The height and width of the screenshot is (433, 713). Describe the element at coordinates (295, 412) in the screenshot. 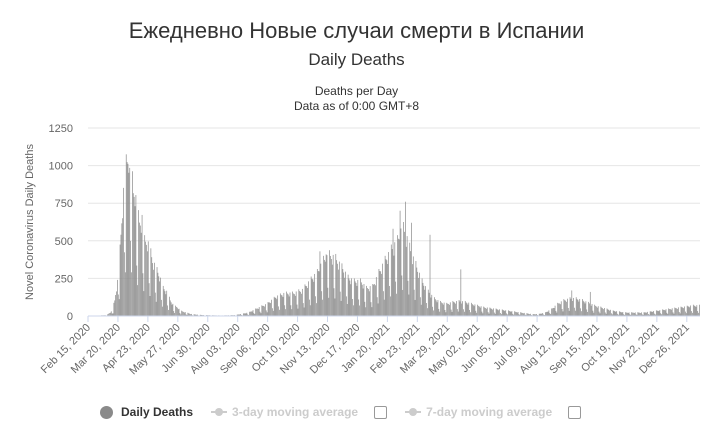

I see `legend-label-3-day-average: 3-day moving average` at that location.